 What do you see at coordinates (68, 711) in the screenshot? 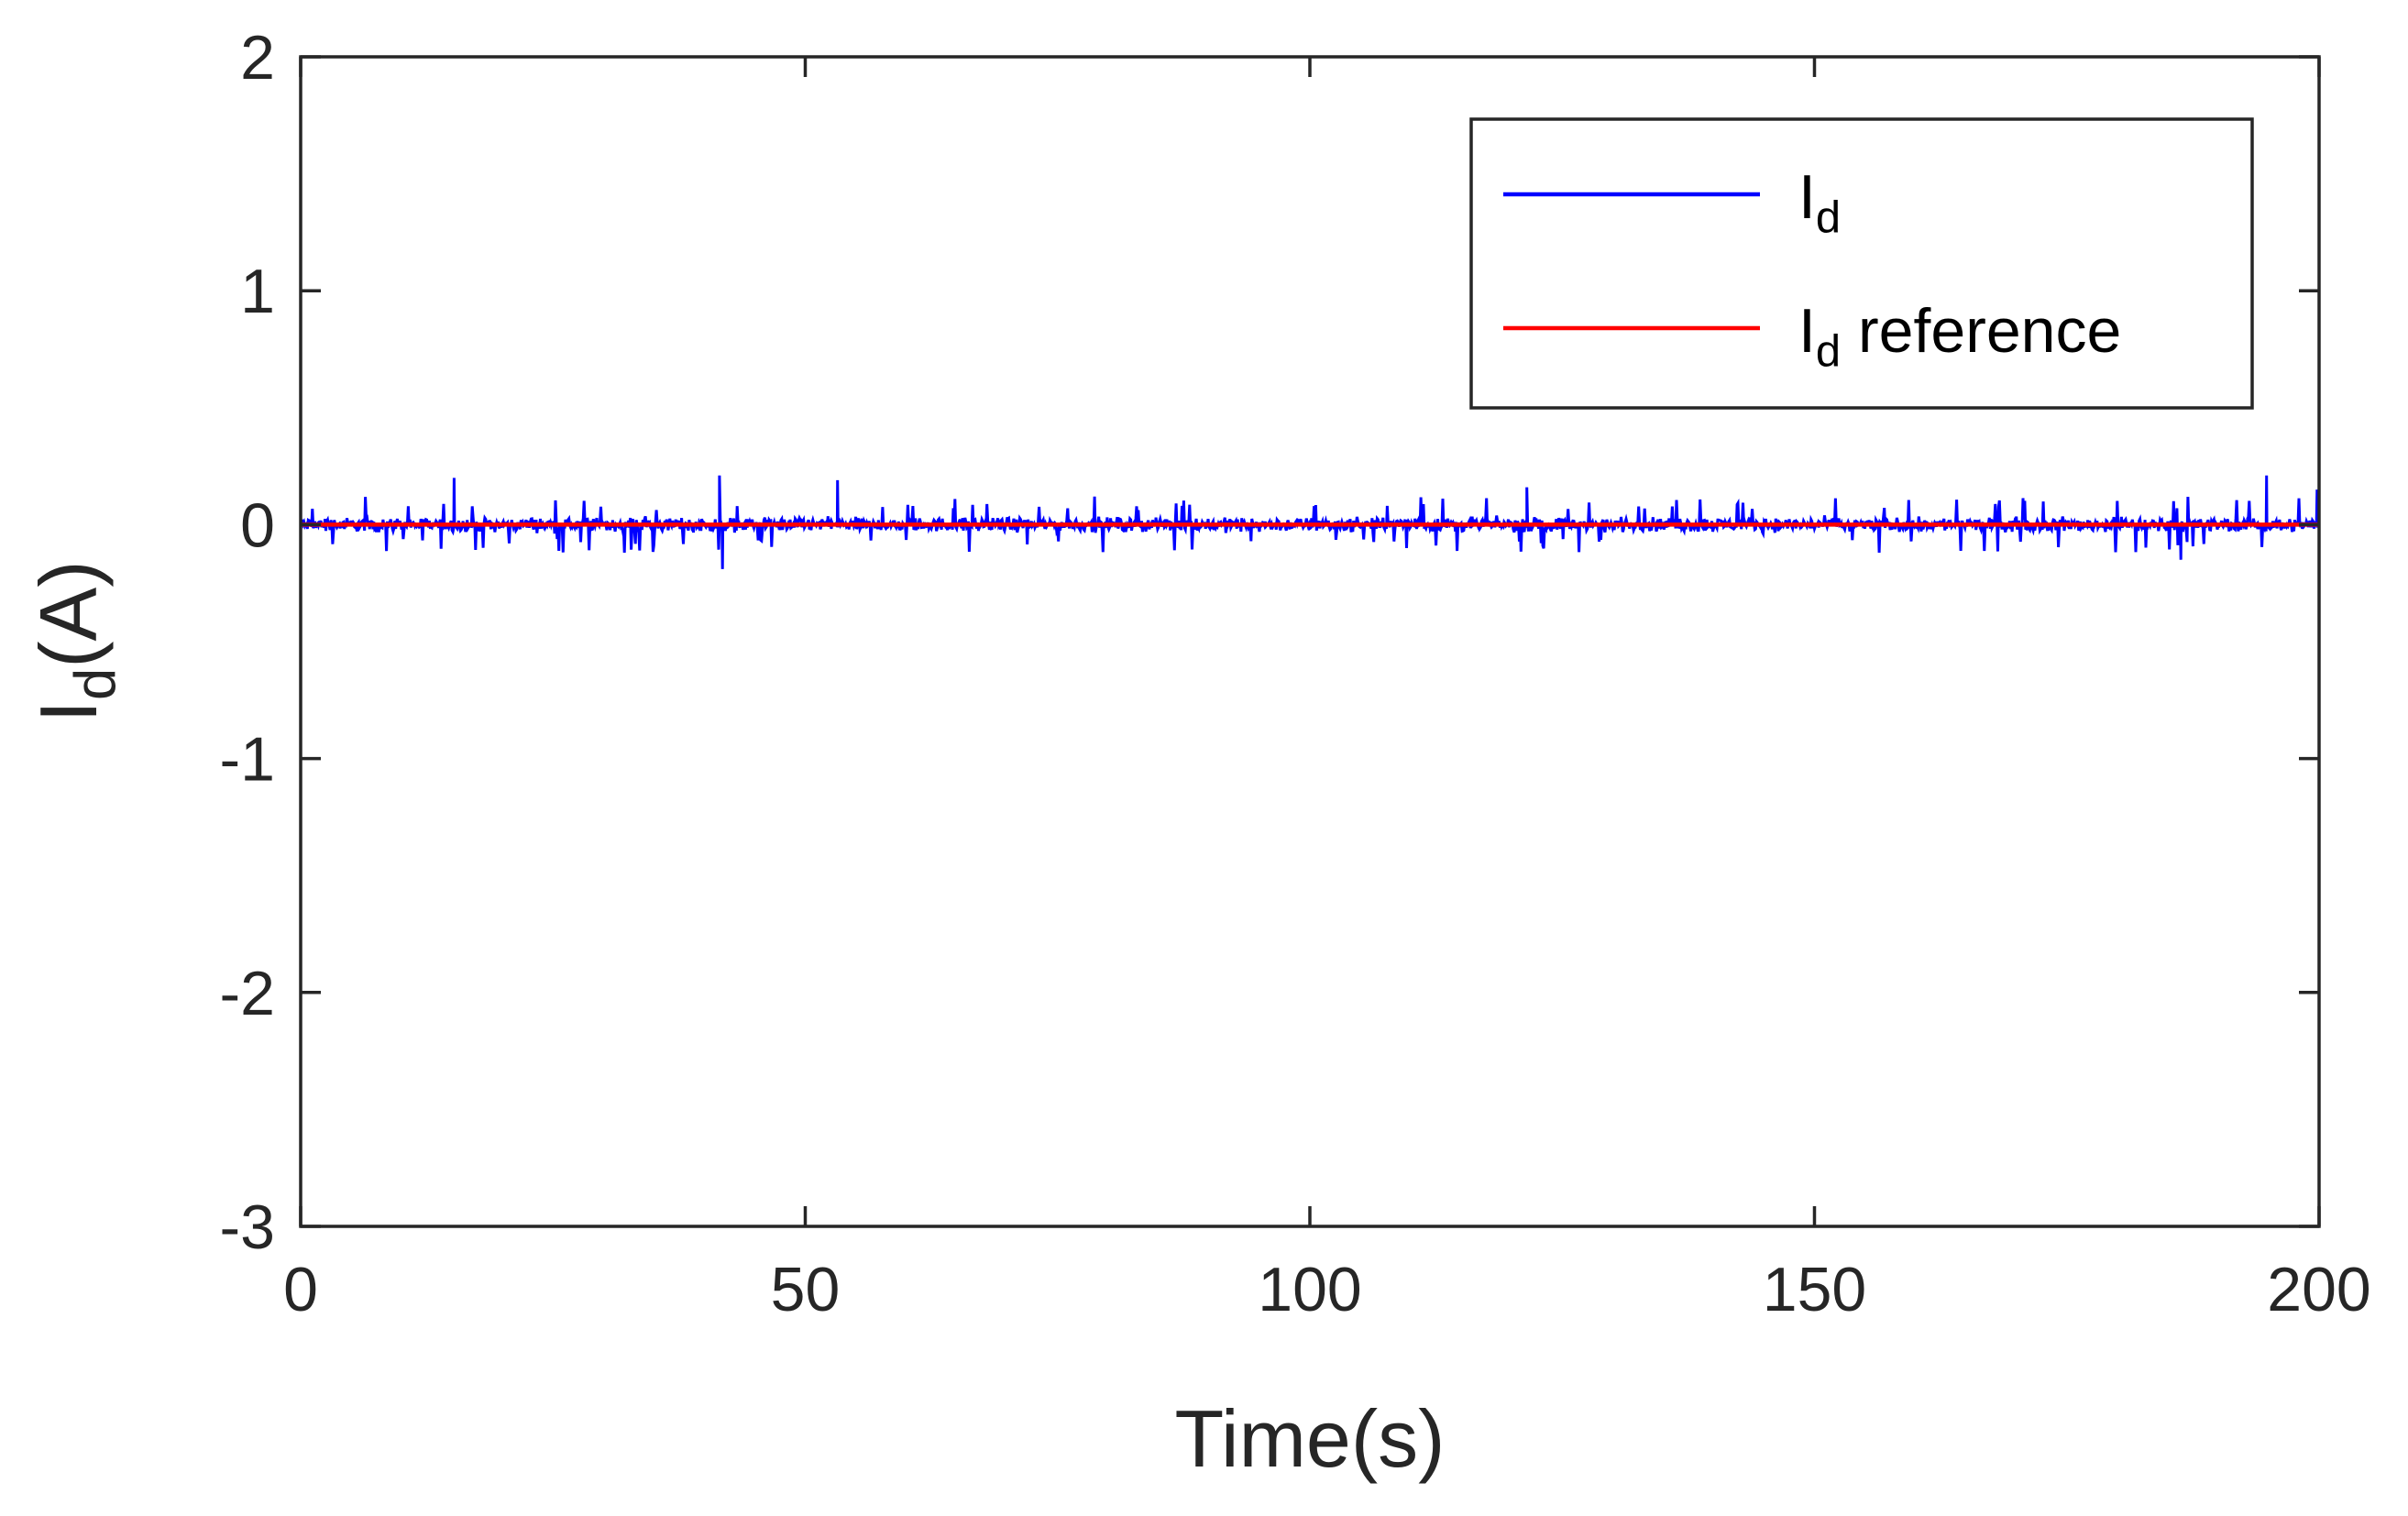
I see `y-axis-label-main: I` at bounding box center [68, 711].